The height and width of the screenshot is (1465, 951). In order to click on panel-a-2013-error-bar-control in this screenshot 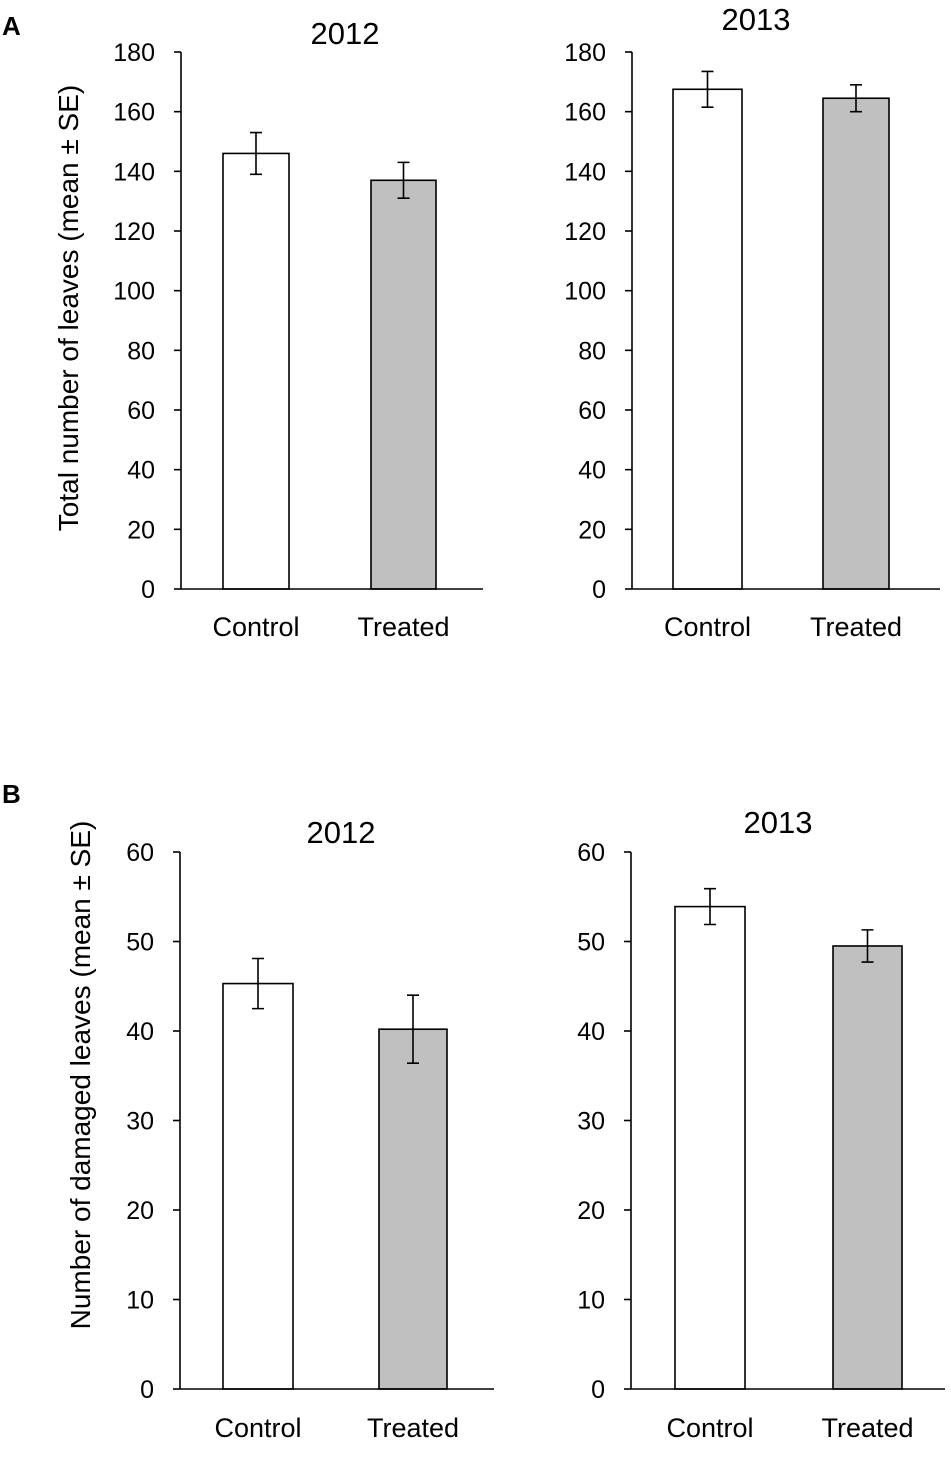, I will do `click(707, 89)`.